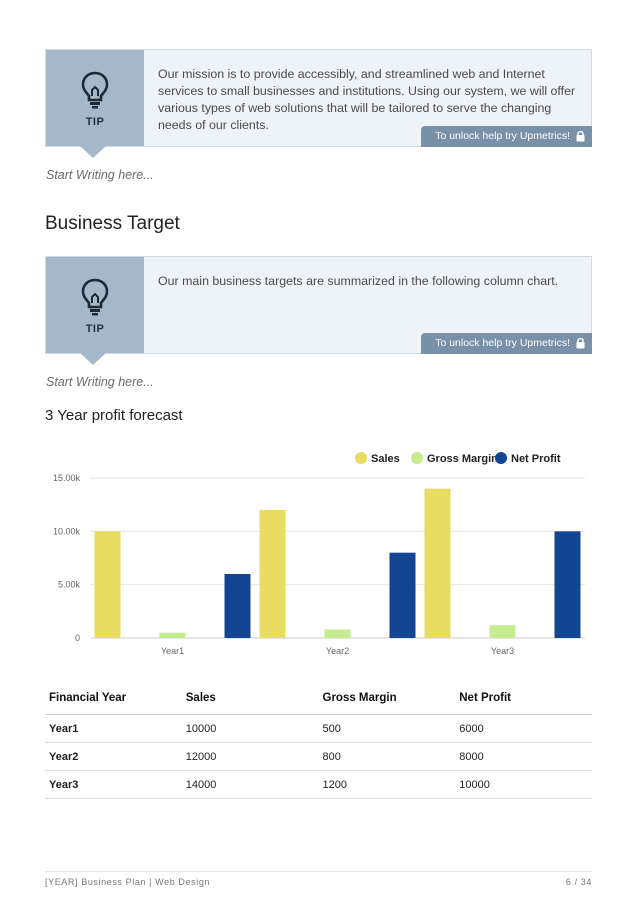 Image resolution: width=638 pixels, height=903 pixels. I want to click on column-header: Financial Year, so click(113, 699).